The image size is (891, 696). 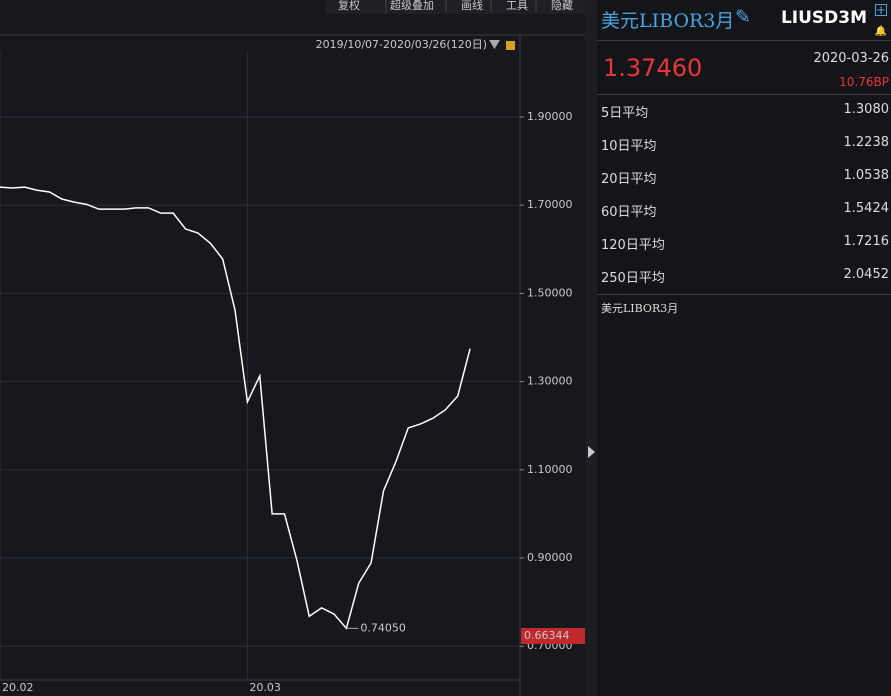 I want to click on y-tick-label: 1.10000, so click(x=550, y=469).